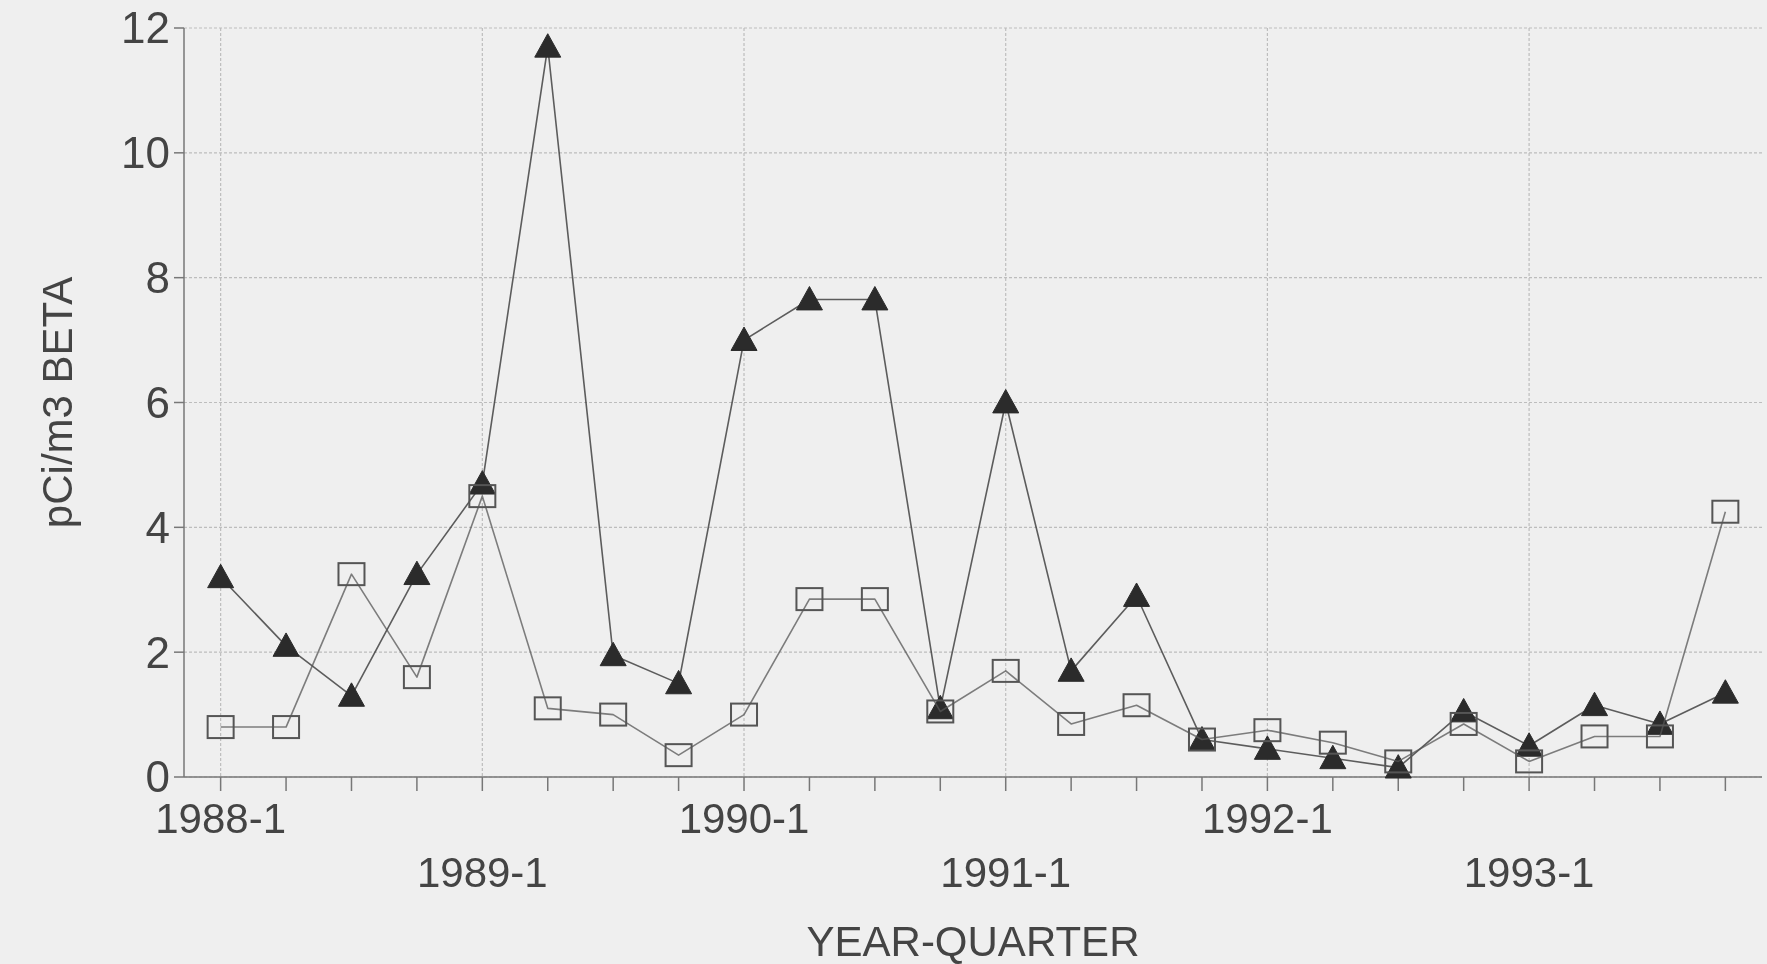 The height and width of the screenshot is (964, 1767). What do you see at coordinates (145, 28) in the screenshot?
I see `y-tick-label: 12` at bounding box center [145, 28].